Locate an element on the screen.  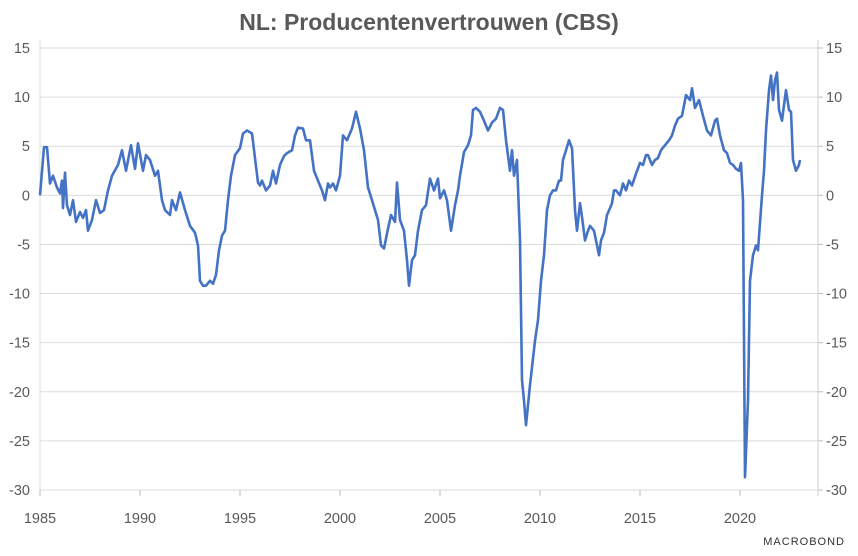
x-tick-label: 2005 is located at coordinates (440, 519).